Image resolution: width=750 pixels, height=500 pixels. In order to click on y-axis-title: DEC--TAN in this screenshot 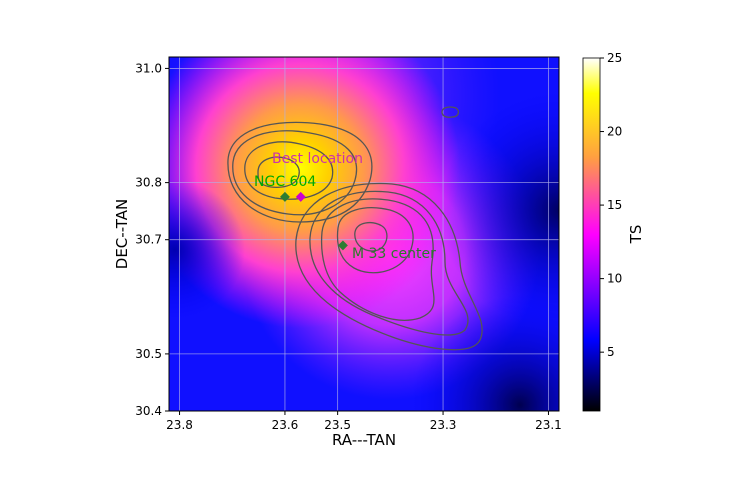, I will do `click(122, 234)`.